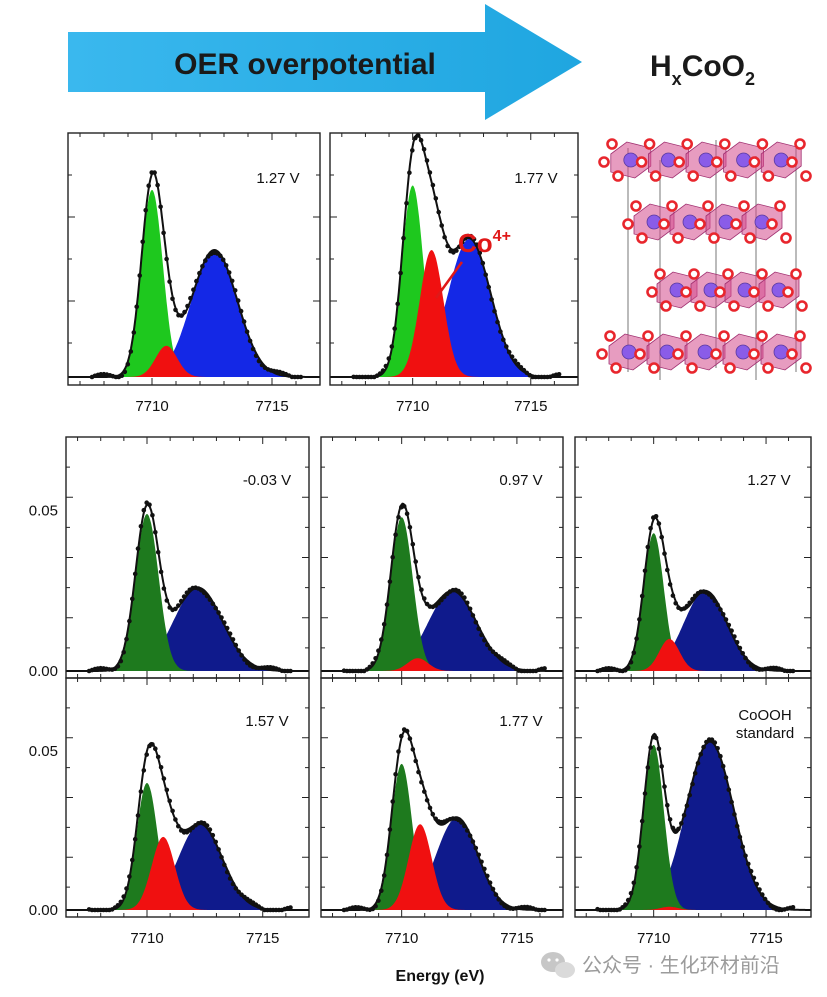 The image size is (827, 997). What do you see at coordinates (704, 259) in the screenshot?
I see `crystal-structure` at bounding box center [704, 259].